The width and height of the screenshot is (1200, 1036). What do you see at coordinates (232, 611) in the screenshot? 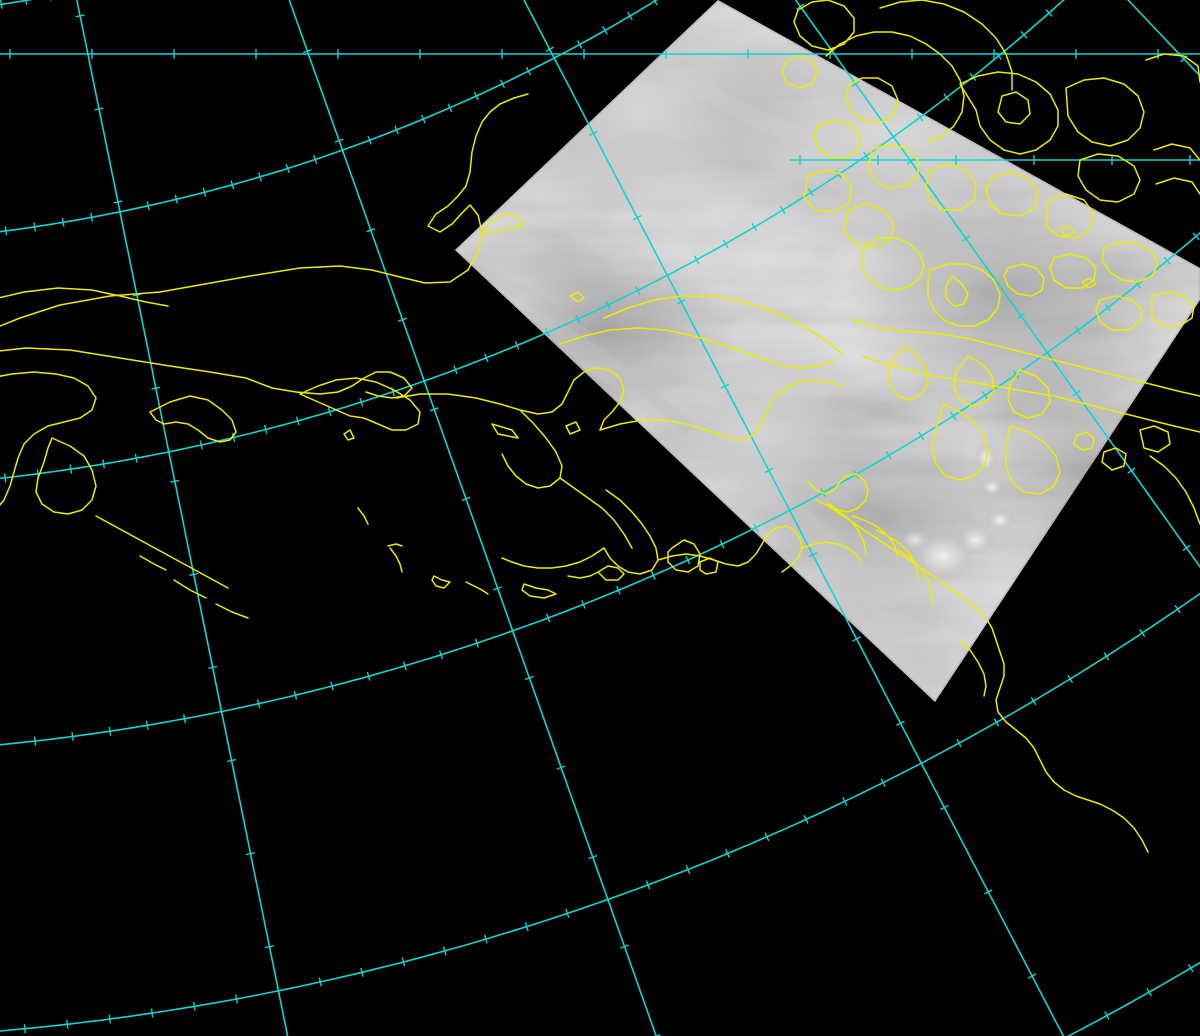
I see `coast-kuril-frag-c` at bounding box center [232, 611].